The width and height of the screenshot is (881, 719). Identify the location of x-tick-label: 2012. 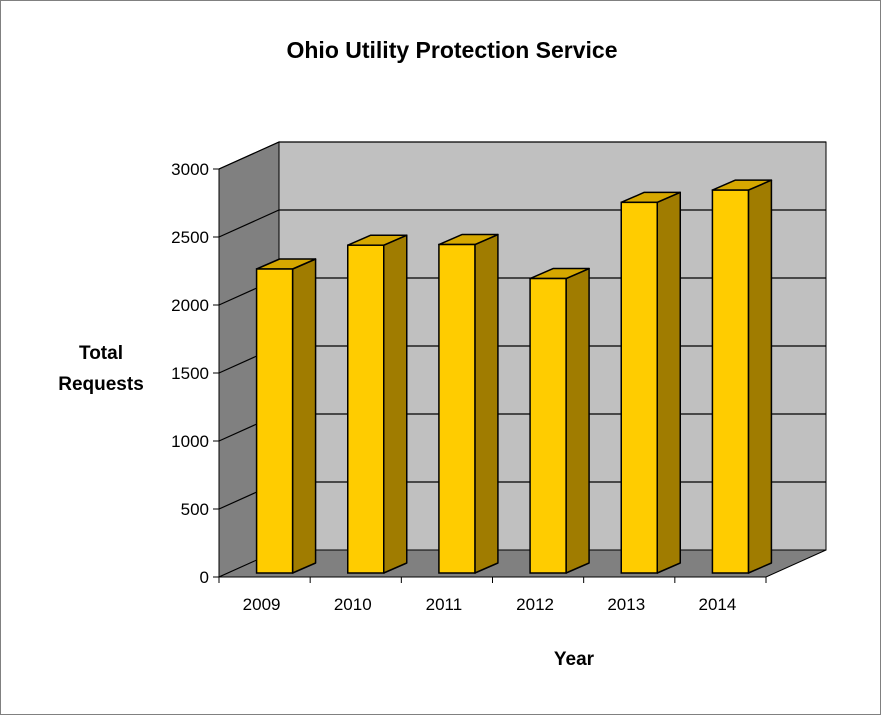
(535, 604).